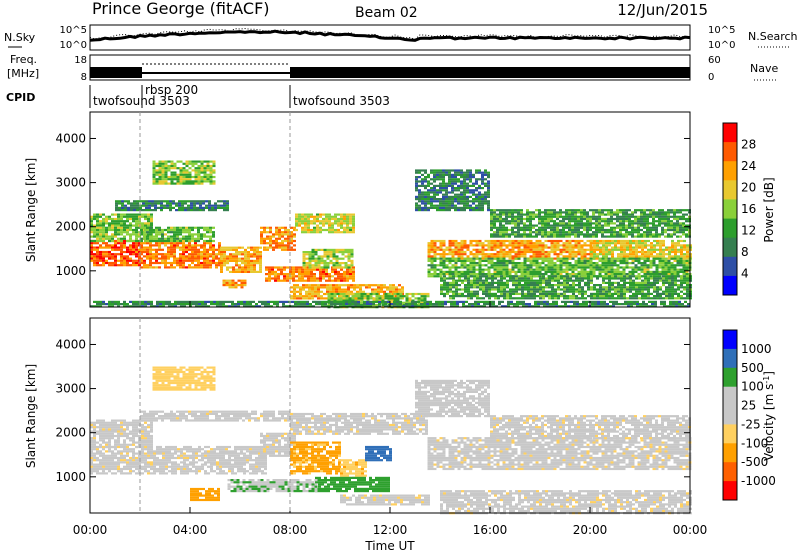 The height and width of the screenshot is (554, 800). Describe the element at coordinates (748, 166) in the screenshot. I see `power-colorbar-tick-5: 24` at that location.